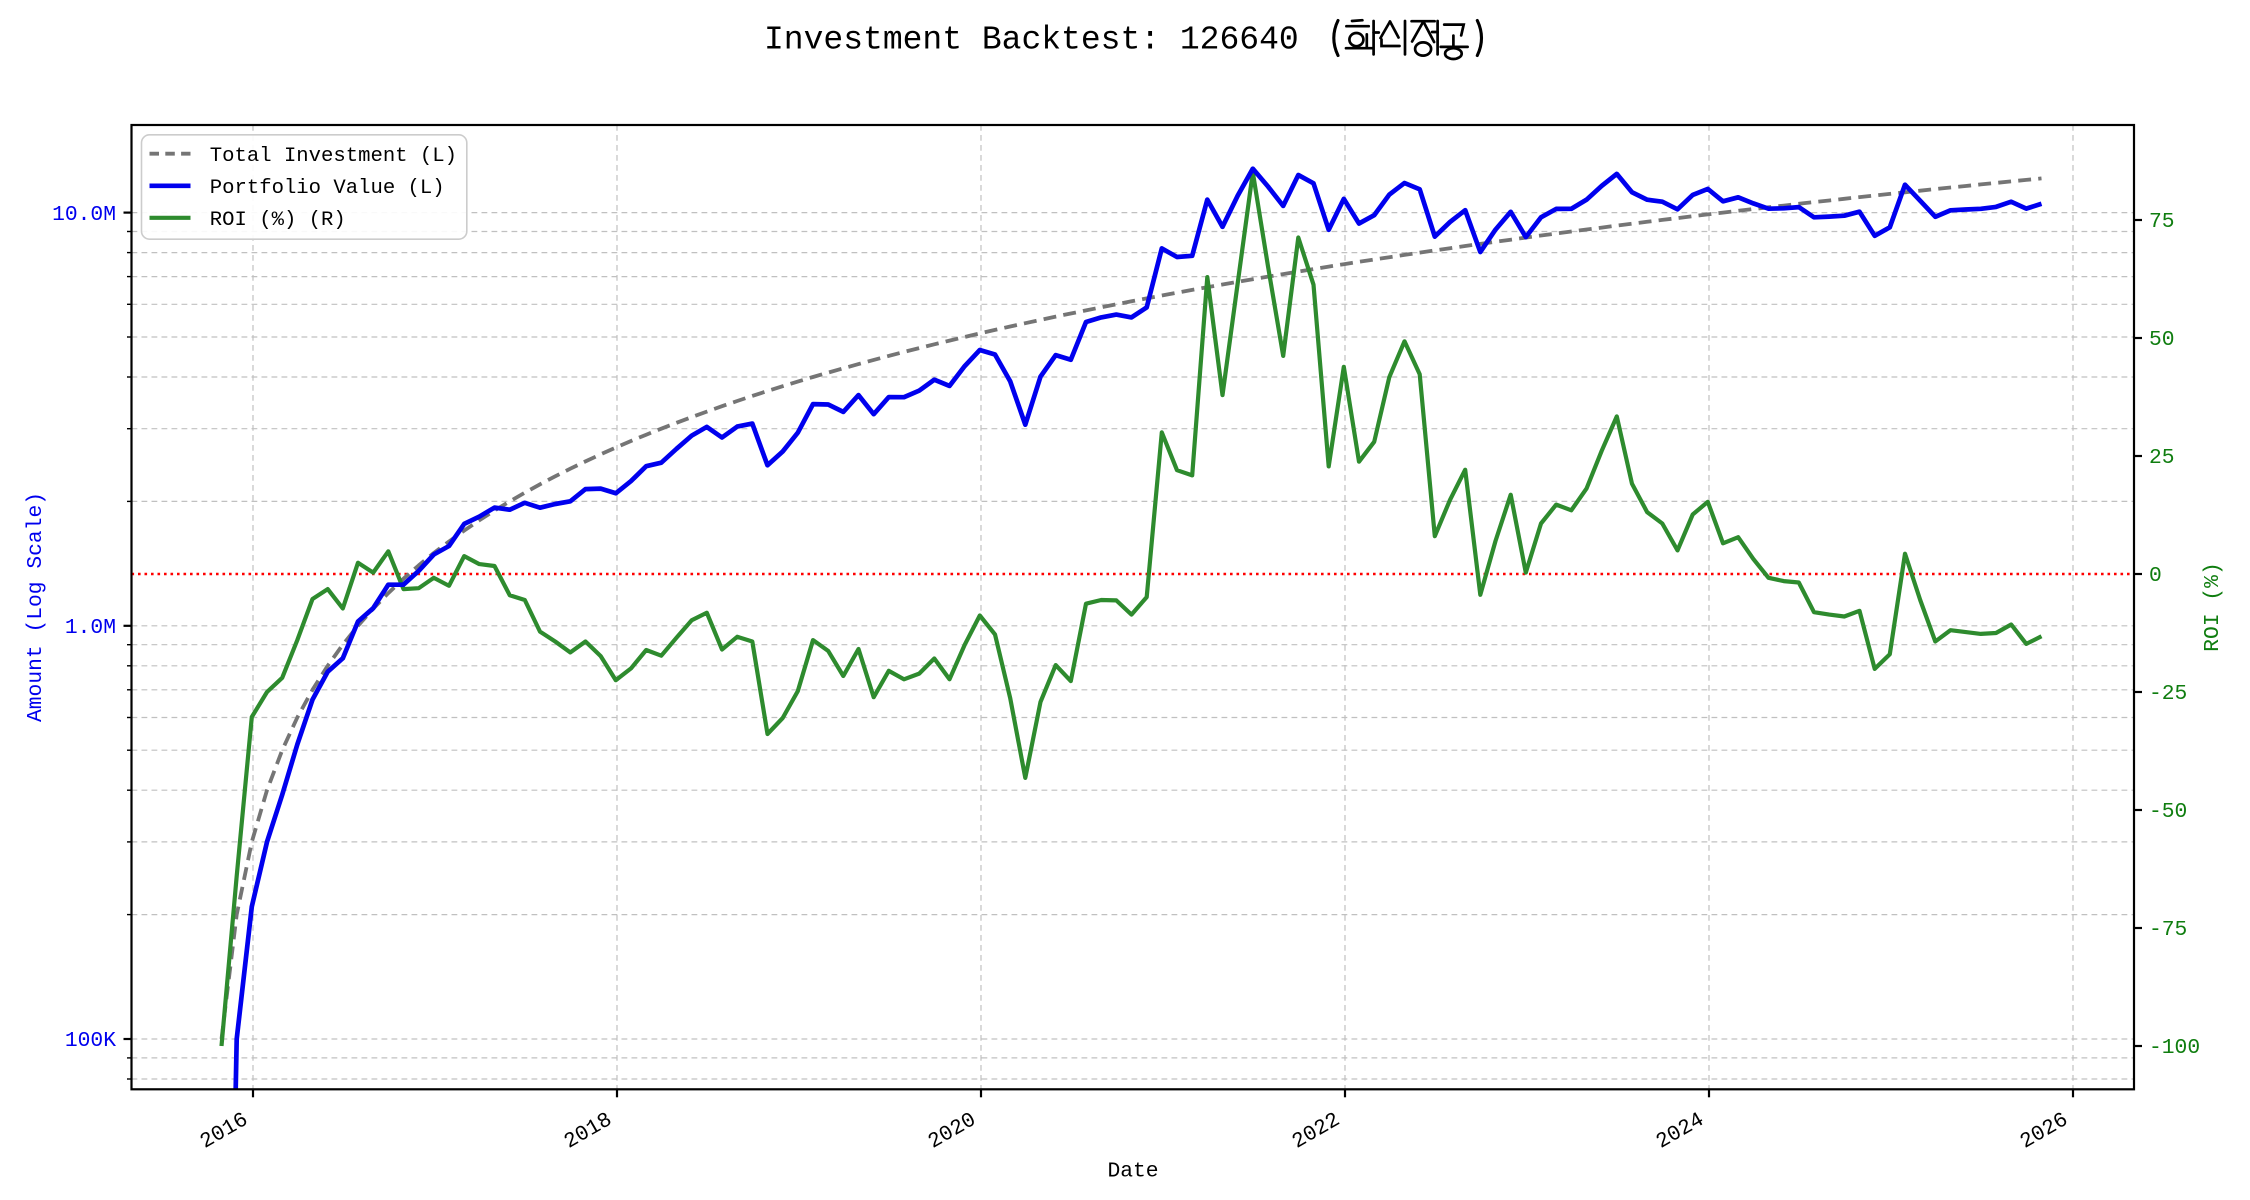 The height and width of the screenshot is (1200, 2250). What do you see at coordinates (2162, 222) in the screenshot?
I see `svg-text: 75` at bounding box center [2162, 222].